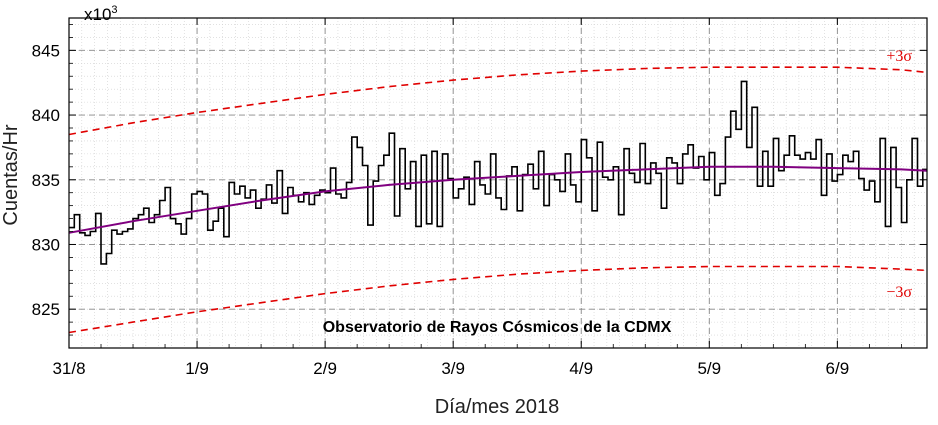  What do you see at coordinates (68, 368) in the screenshot?
I see `x-tick-label: 31/8` at bounding box center [68, 368].